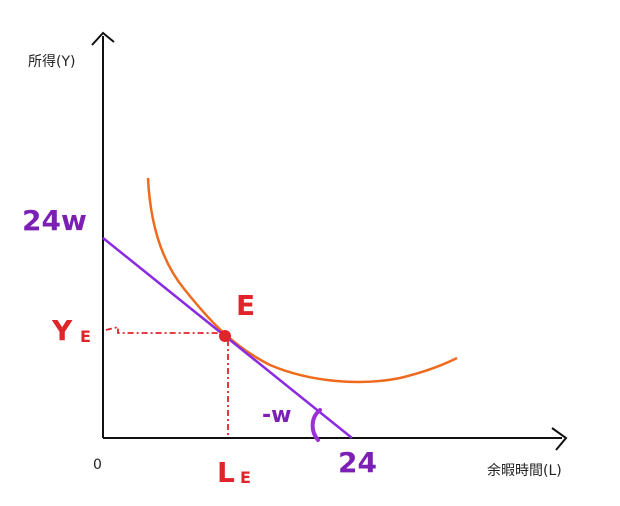  Describe the element at coordinates (357, 462) in the screenshot. I see `x-intercept-label: 24` at that location.